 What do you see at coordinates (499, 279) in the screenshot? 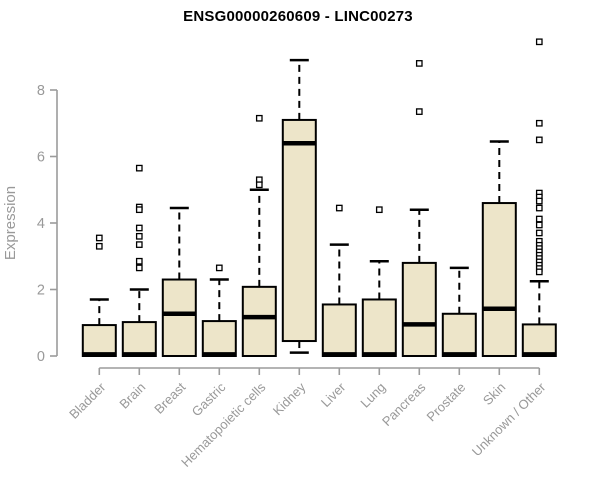
I see `box-skin` at bounding box center [499, 279].